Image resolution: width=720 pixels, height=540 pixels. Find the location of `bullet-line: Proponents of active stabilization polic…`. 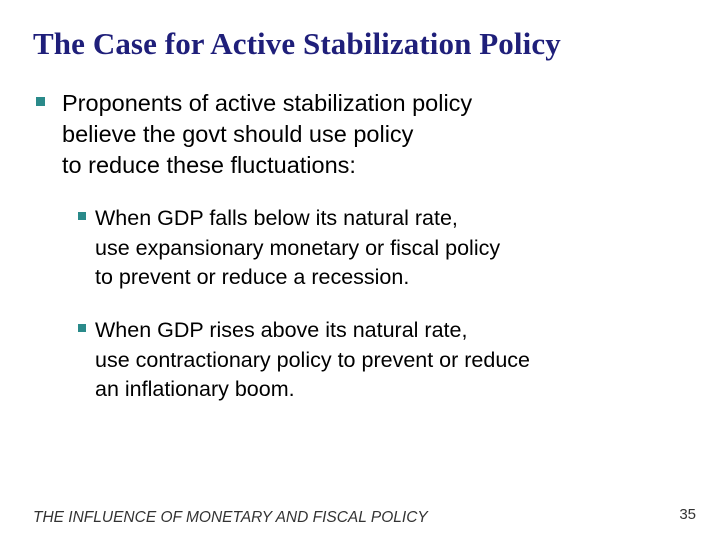

bullet-line: Proponents of active stabilization polic… is located at coordinates (267, 103).